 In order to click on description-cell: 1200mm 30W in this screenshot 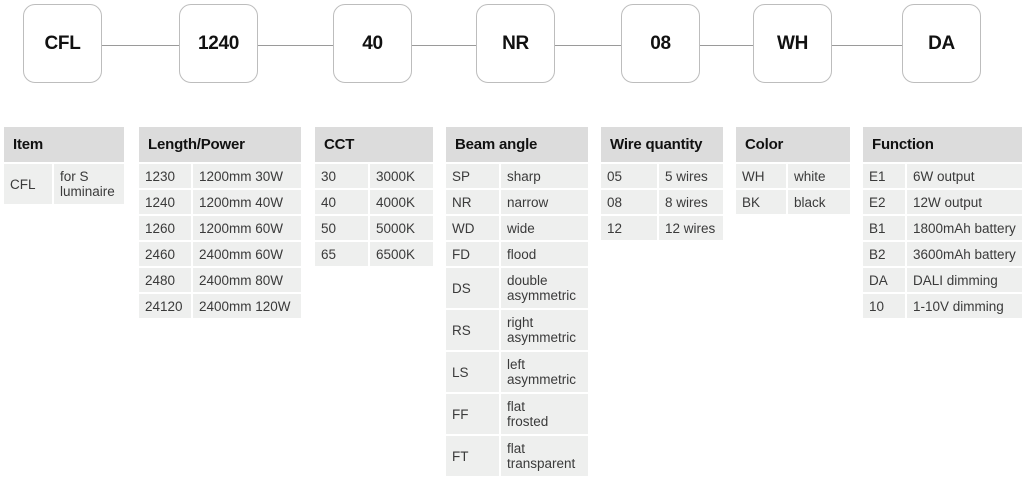, I will do `click(247, 176)`.